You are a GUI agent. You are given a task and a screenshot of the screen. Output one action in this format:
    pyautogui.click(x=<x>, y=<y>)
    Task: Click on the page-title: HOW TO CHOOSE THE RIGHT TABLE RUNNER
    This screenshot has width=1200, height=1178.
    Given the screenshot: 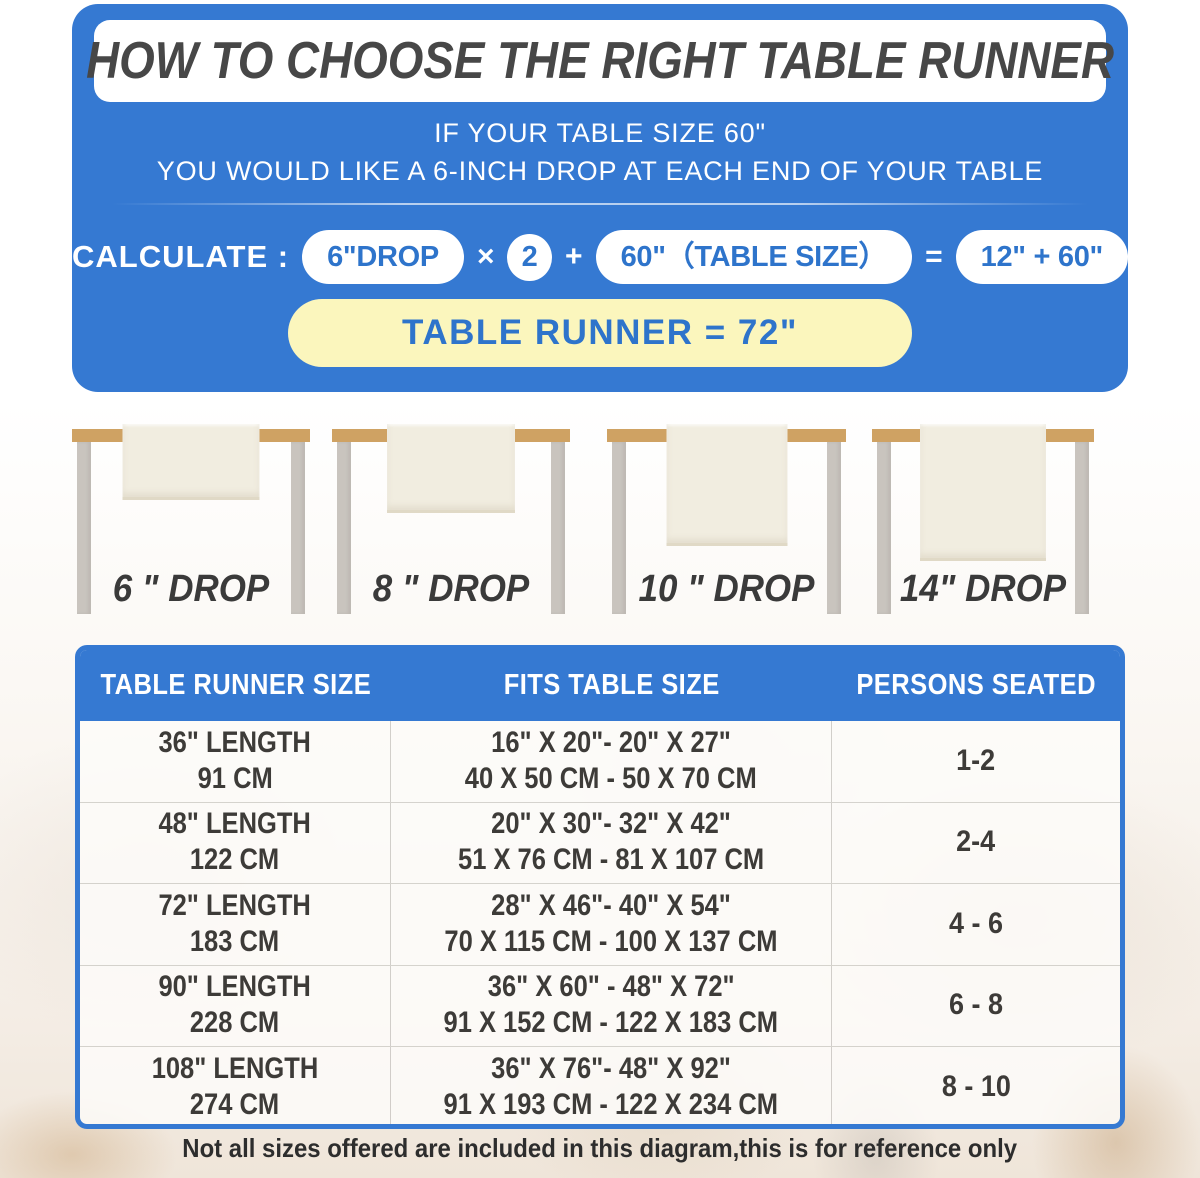 What is the action you would take?
    pyautogui.click(x=600, y=61)
    